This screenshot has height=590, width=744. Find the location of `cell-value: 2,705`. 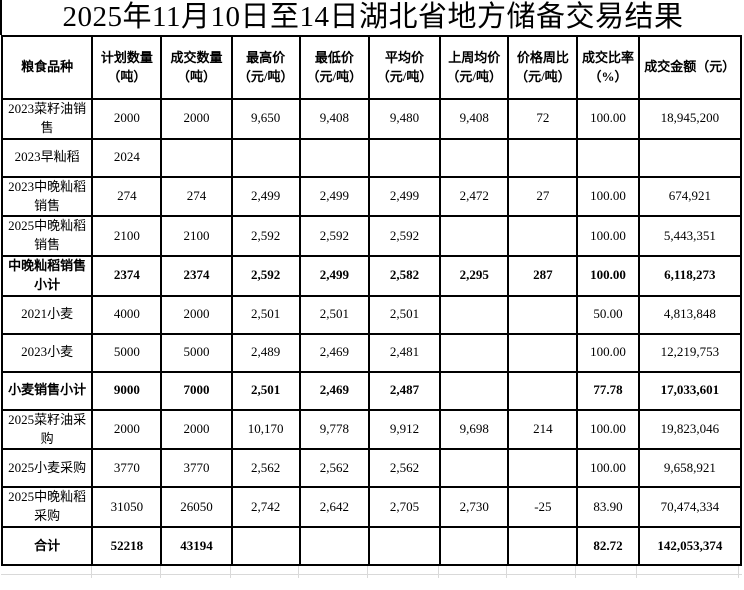

cell-value: 2,705 is located at coordinates (404, 507).